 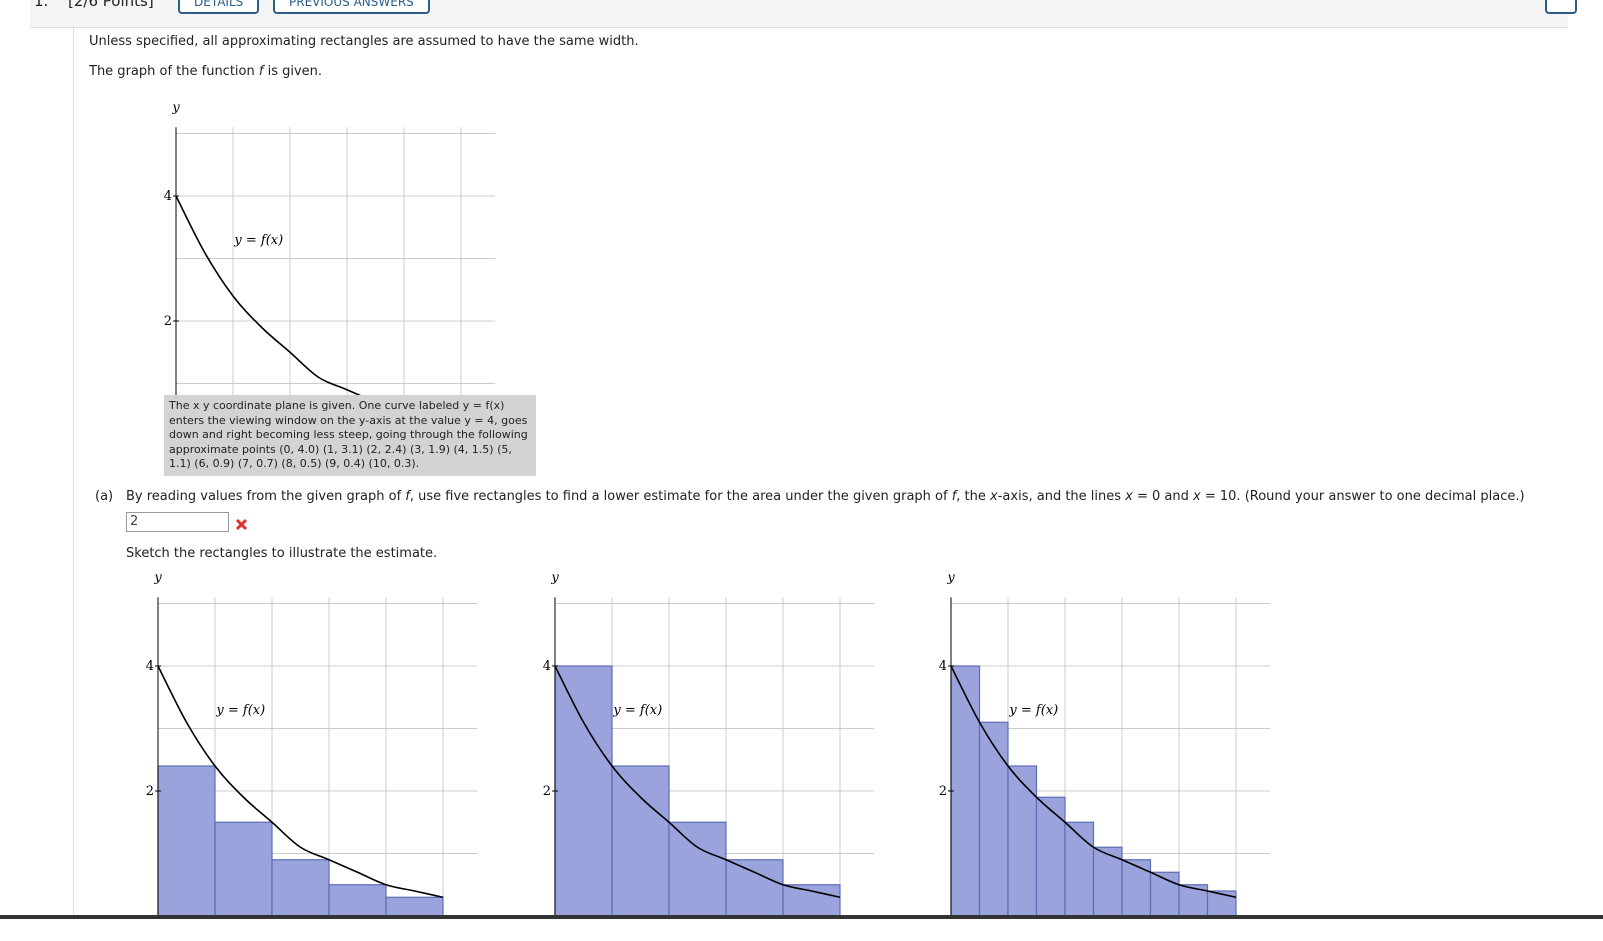 I want to click on text: , the, so click(x=973, y=496).